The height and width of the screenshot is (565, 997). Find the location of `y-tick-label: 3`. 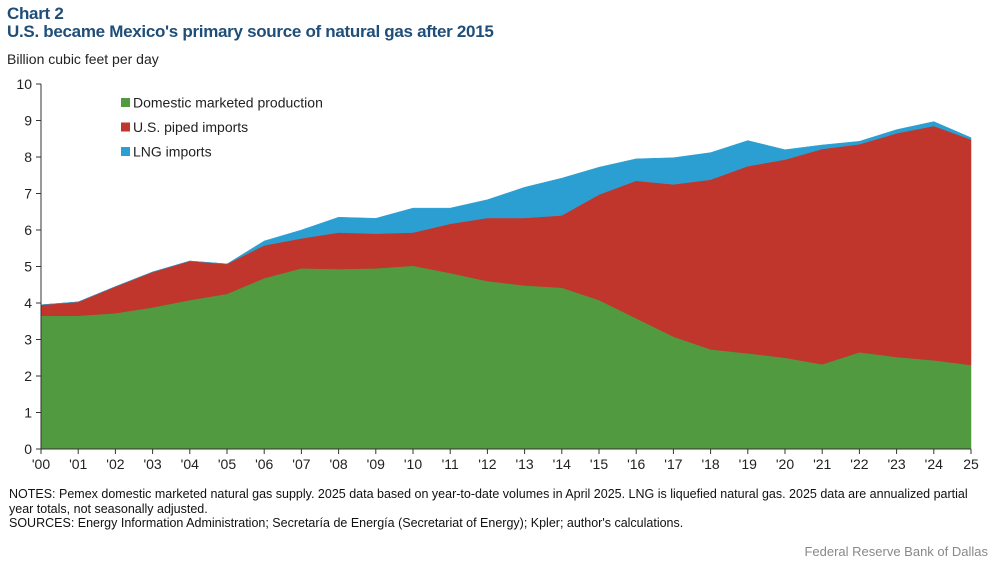

y-tick-label: 3 is located at coordinates (28, 340).